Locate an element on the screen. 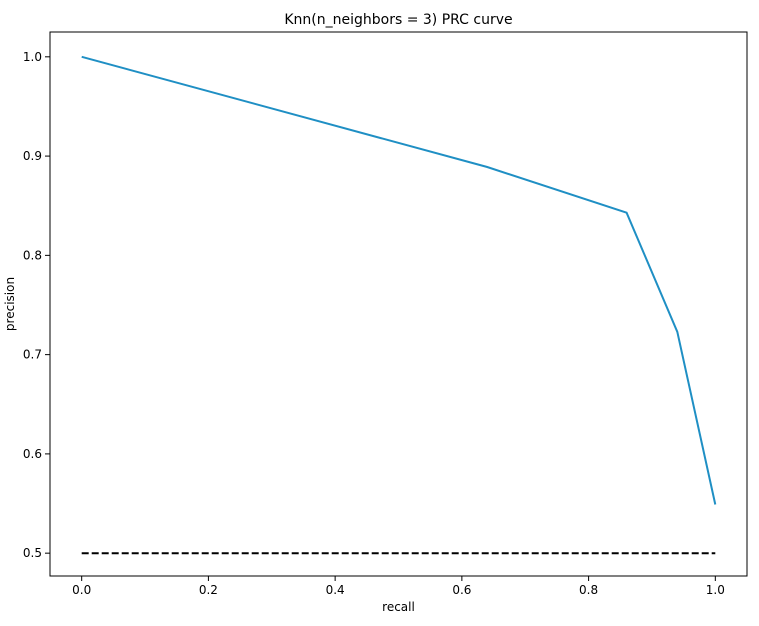  y-tick-label: 0.8 is located at coordinates (32, 255).